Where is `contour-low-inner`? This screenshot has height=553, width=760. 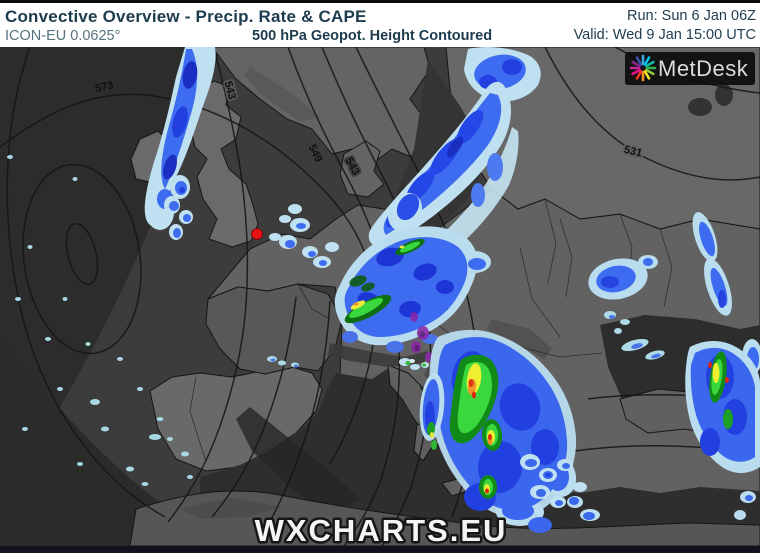 contour-low-inner is located at coordinates (82, 254).